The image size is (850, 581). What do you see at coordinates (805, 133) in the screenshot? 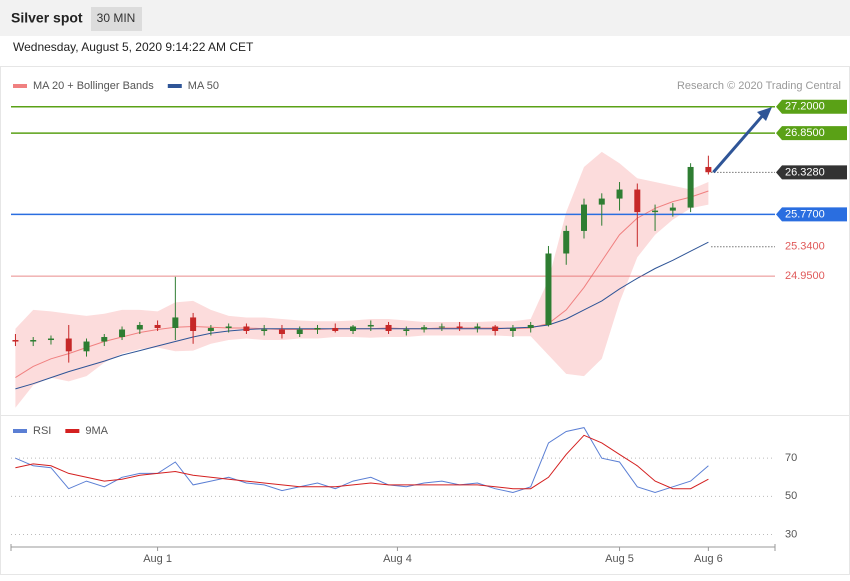
I see `level-label: 26.8500` at bounding box center [805, 133].